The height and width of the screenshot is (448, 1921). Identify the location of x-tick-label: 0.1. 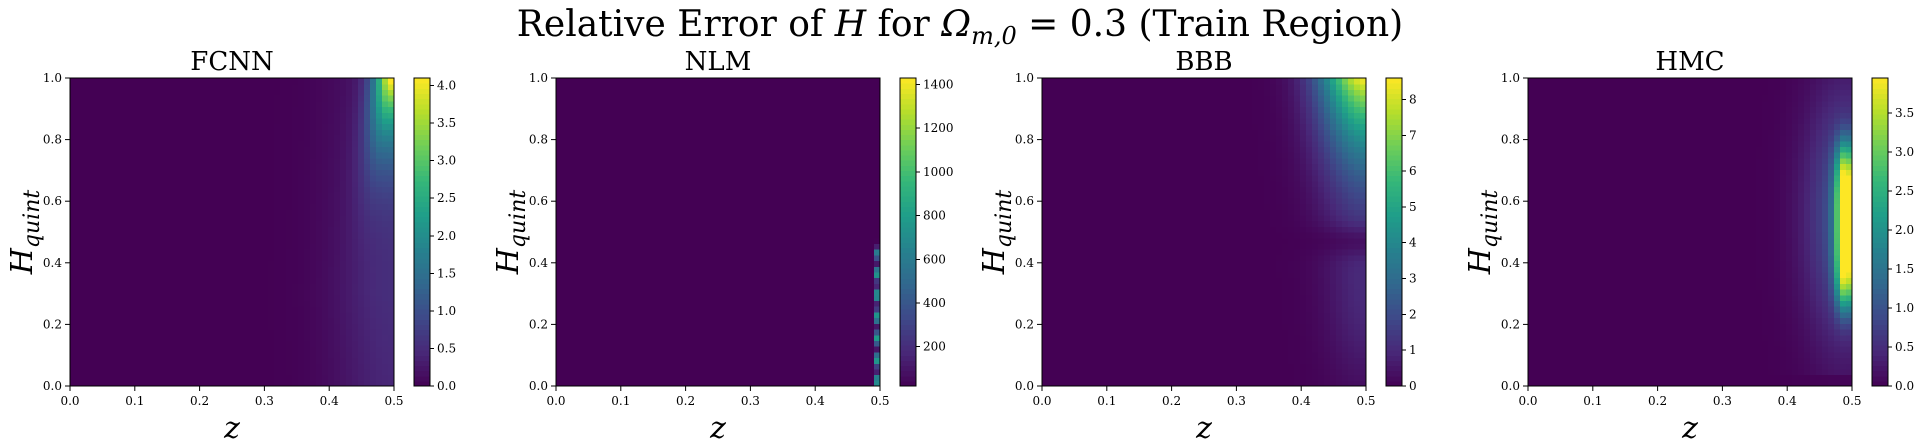
(134, 401).